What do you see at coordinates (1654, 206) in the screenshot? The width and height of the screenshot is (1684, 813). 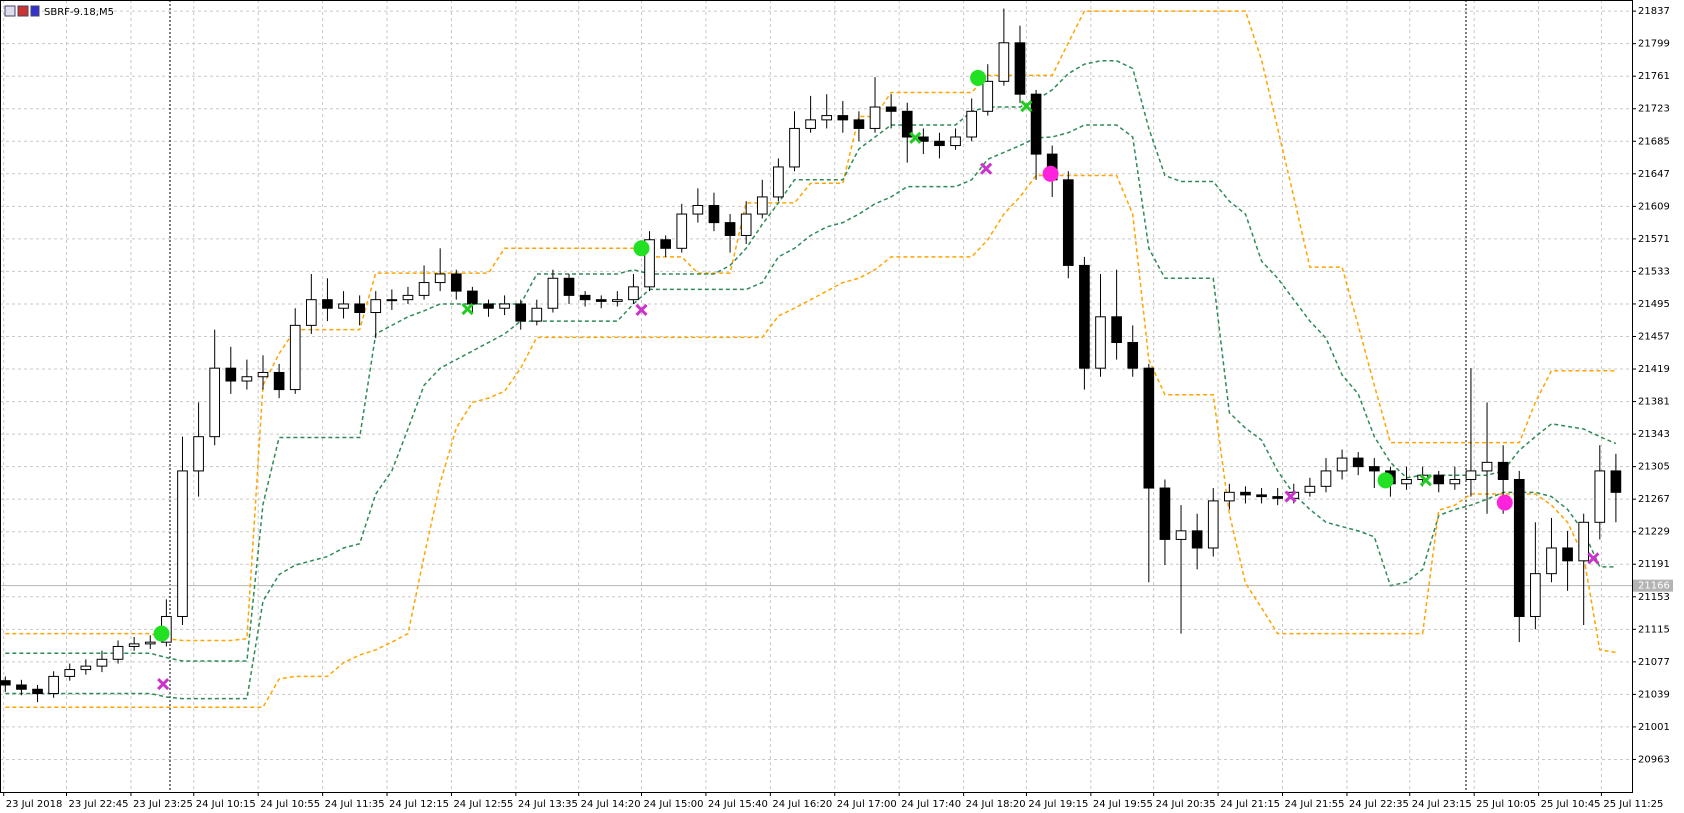 I see `y-tick-label: 21609` at bounding box center [1654, 206].